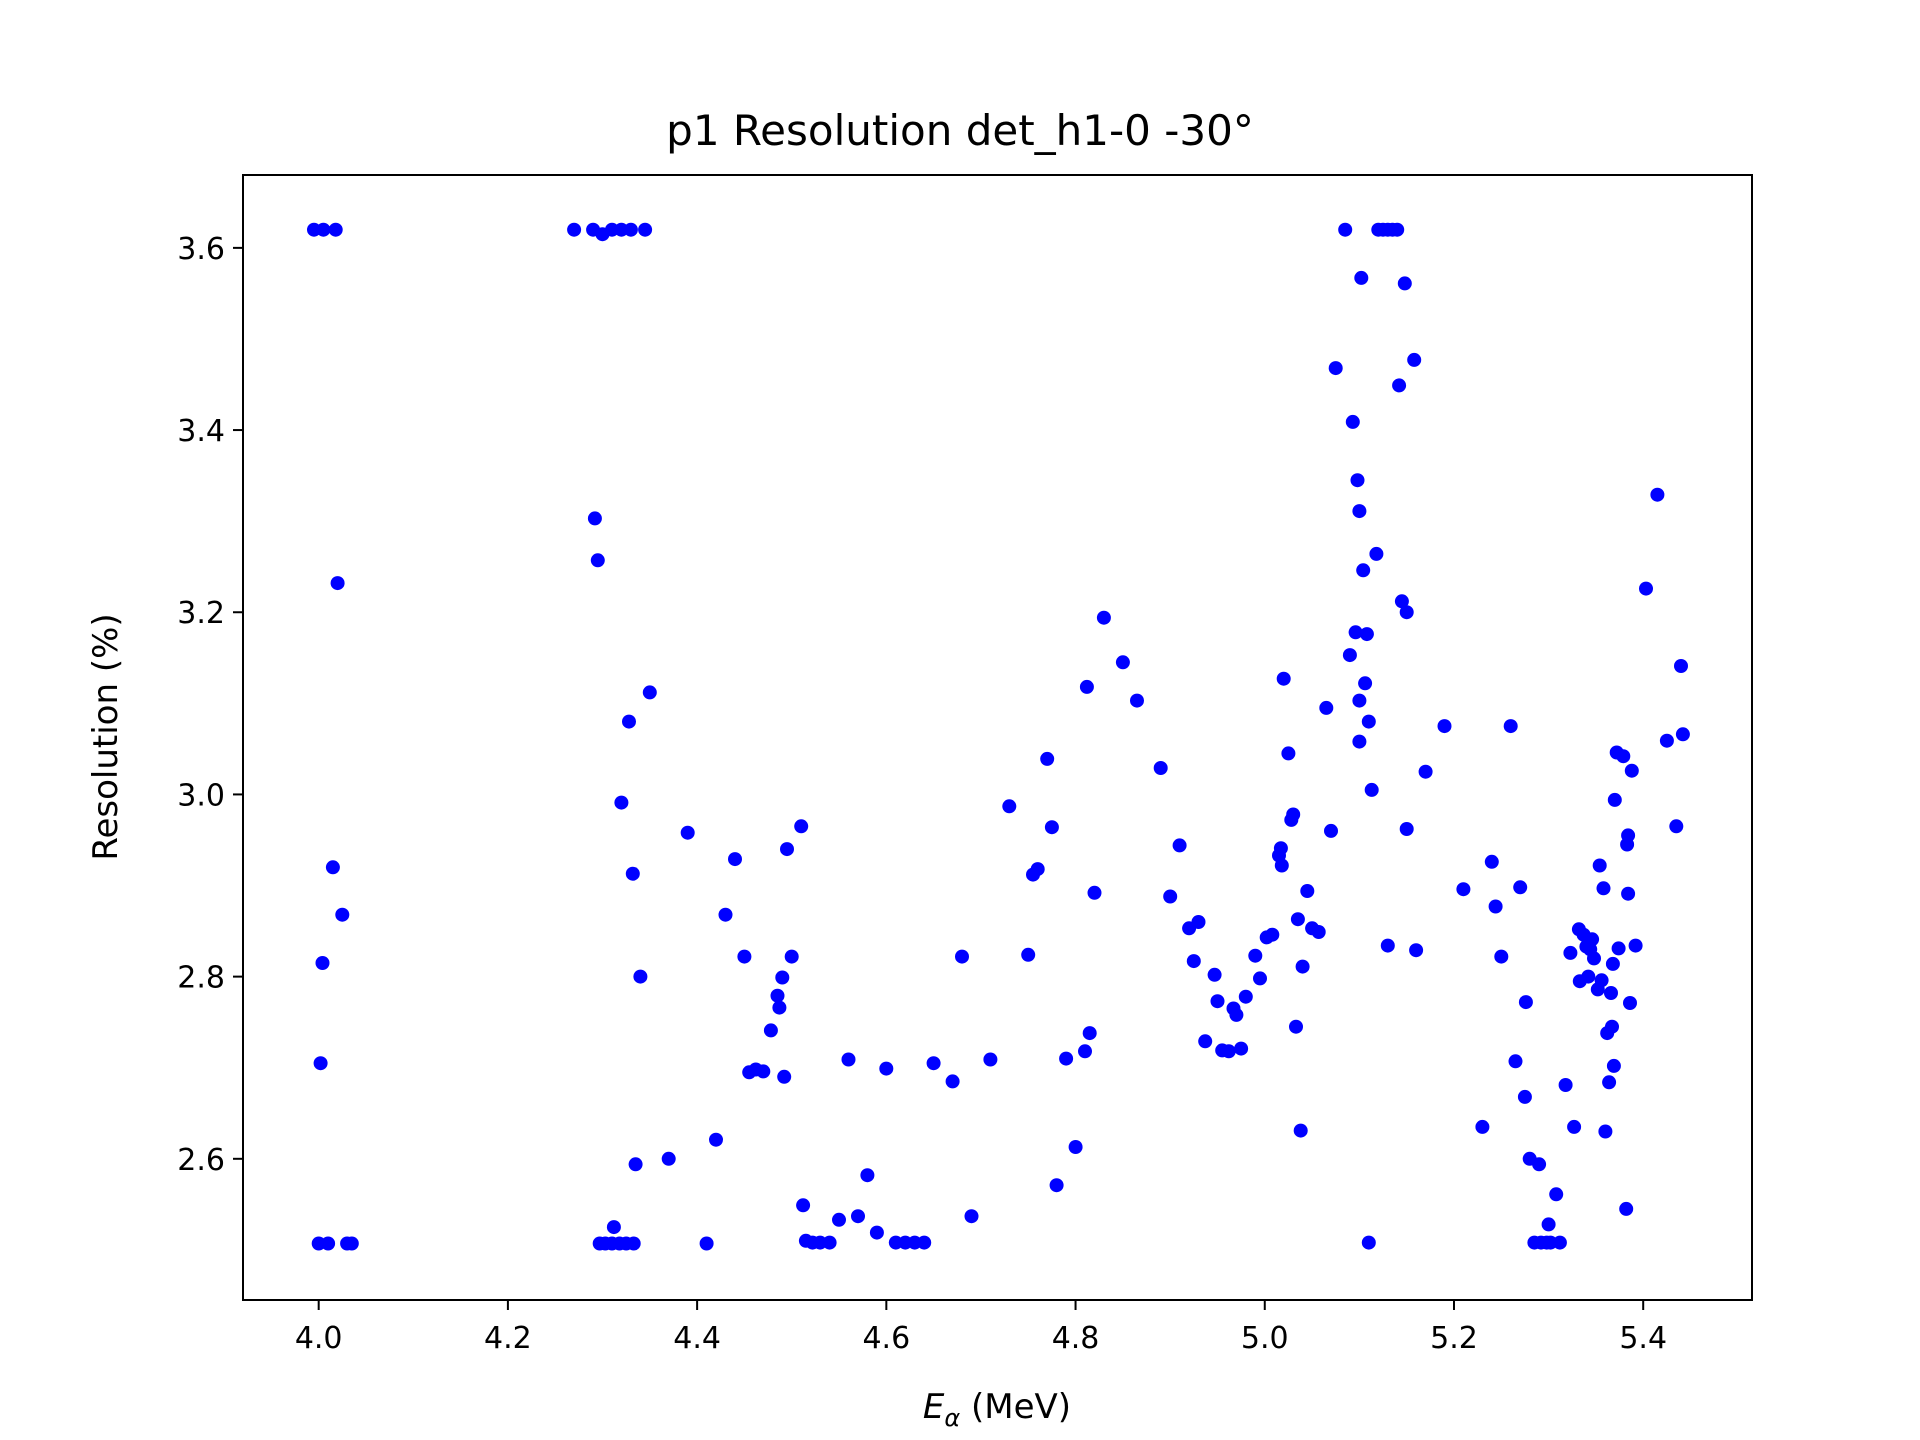 The image size is (1920, 1440). I want to click on x-tick-label: 4.6, so click(886, 1338).